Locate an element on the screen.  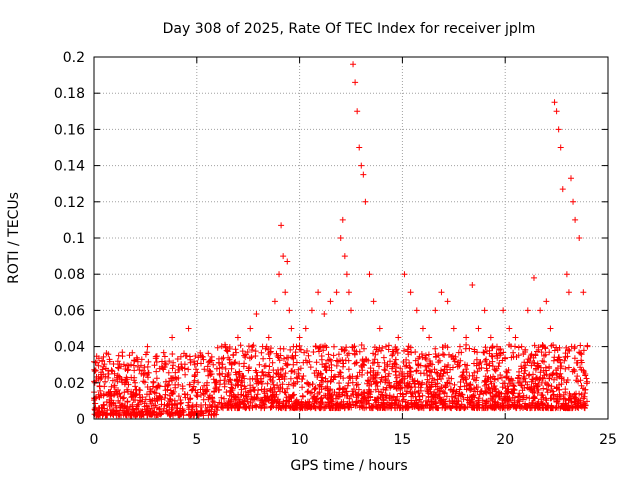
x-axis-label: GPS time / hours is located at coordinates (348, 466).